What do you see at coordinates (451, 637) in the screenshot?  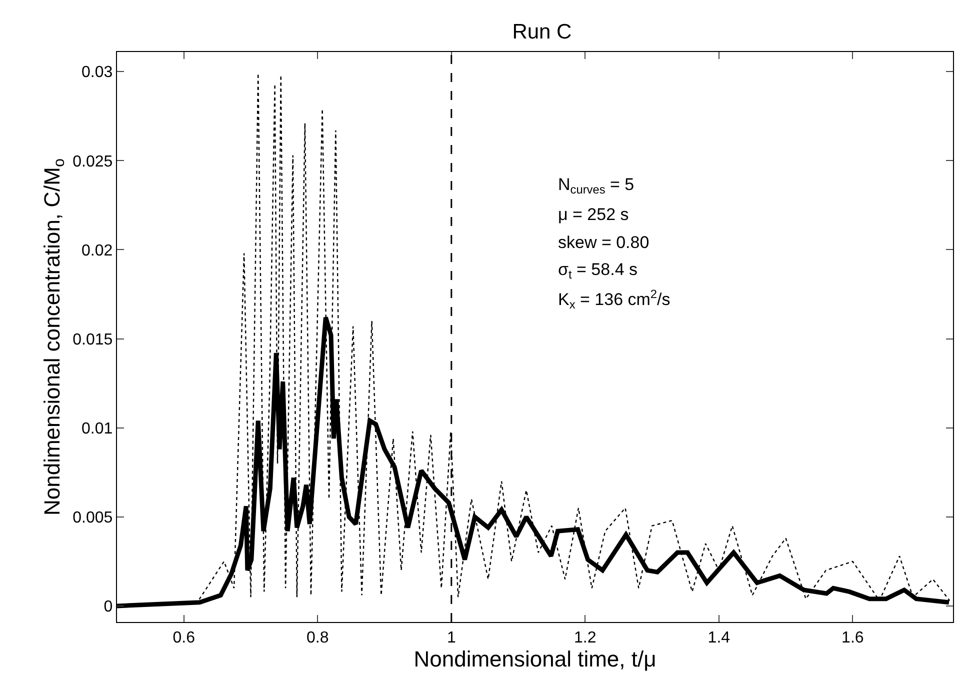 I see `x-tick-label: 1` at bounding box center [451, 637].